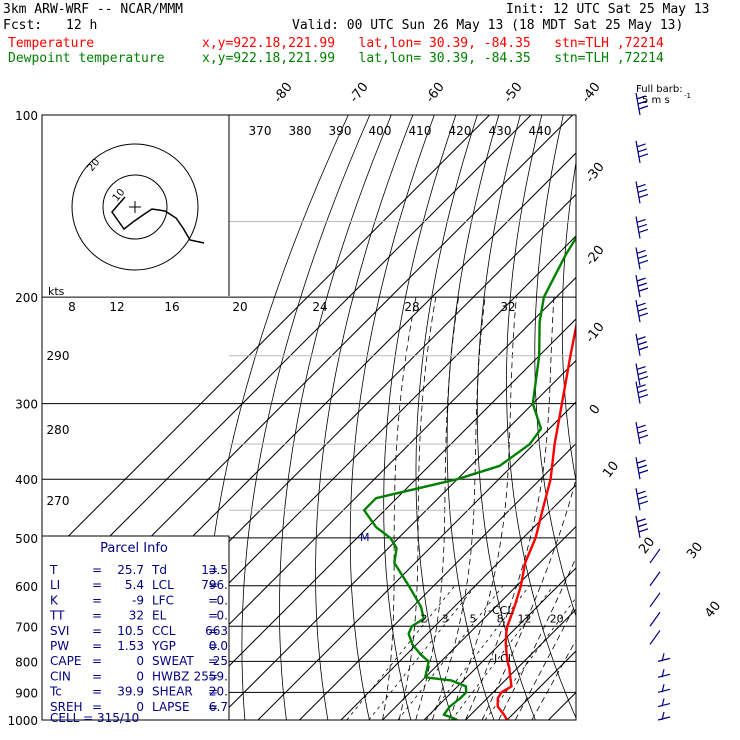 This screenshot has width=740, height=740. What do you see at coordinates (460, 131) in the screenshot?
I see `theta-label: 420` at bounding box center [460, 131].